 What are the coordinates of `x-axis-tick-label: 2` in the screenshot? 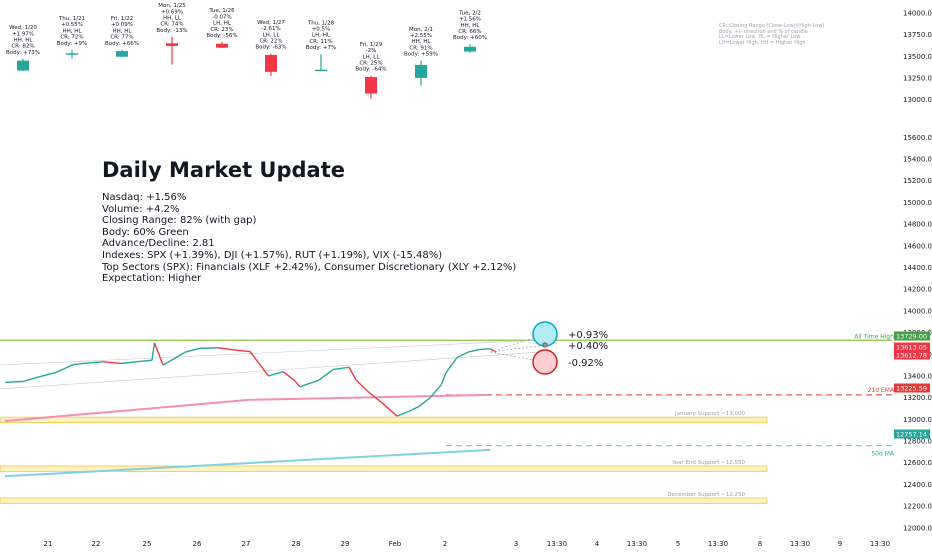 It's located at (445, 544).